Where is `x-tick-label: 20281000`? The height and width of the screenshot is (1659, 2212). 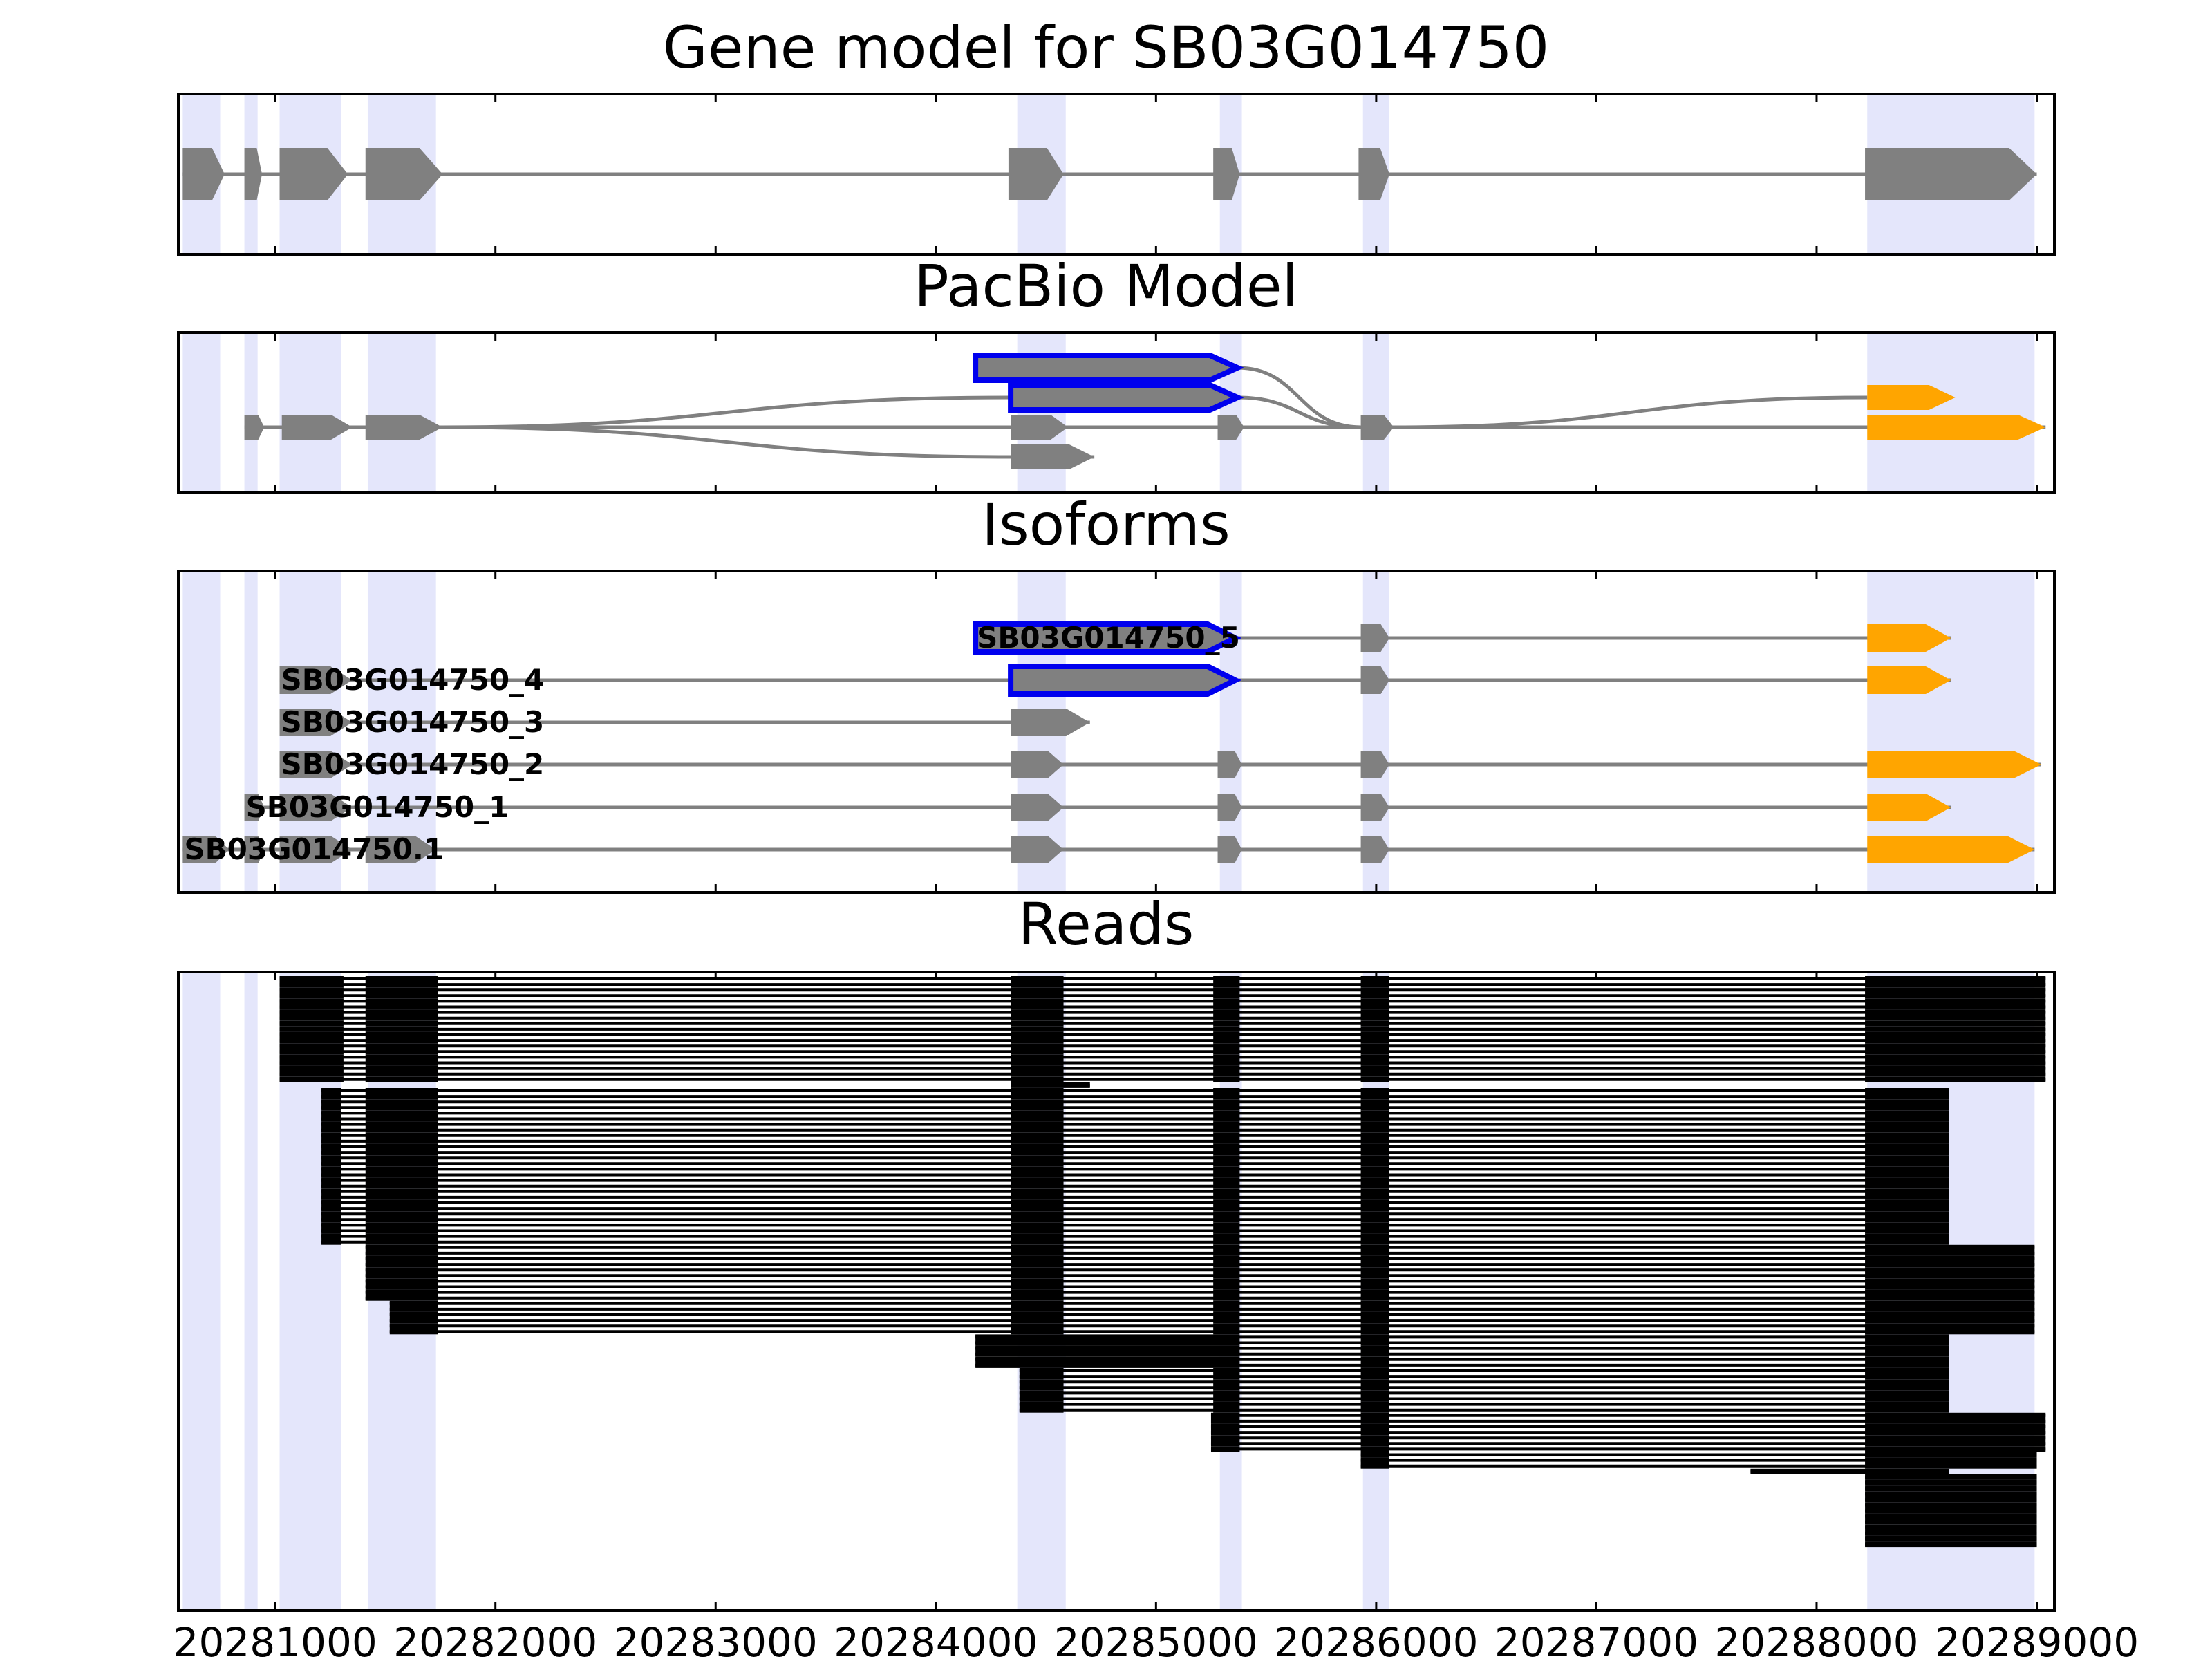 x-tick-label: 20281000 is located at coordinates (275, 1639).